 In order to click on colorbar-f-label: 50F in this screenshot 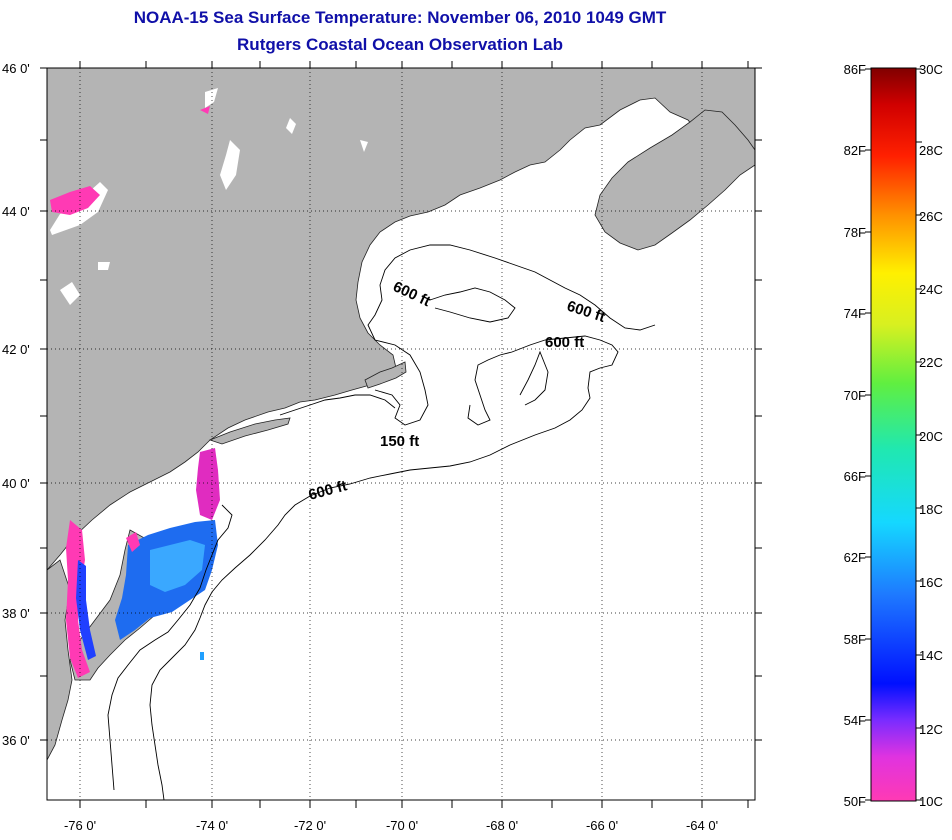, I will do `click(855, 801)`.